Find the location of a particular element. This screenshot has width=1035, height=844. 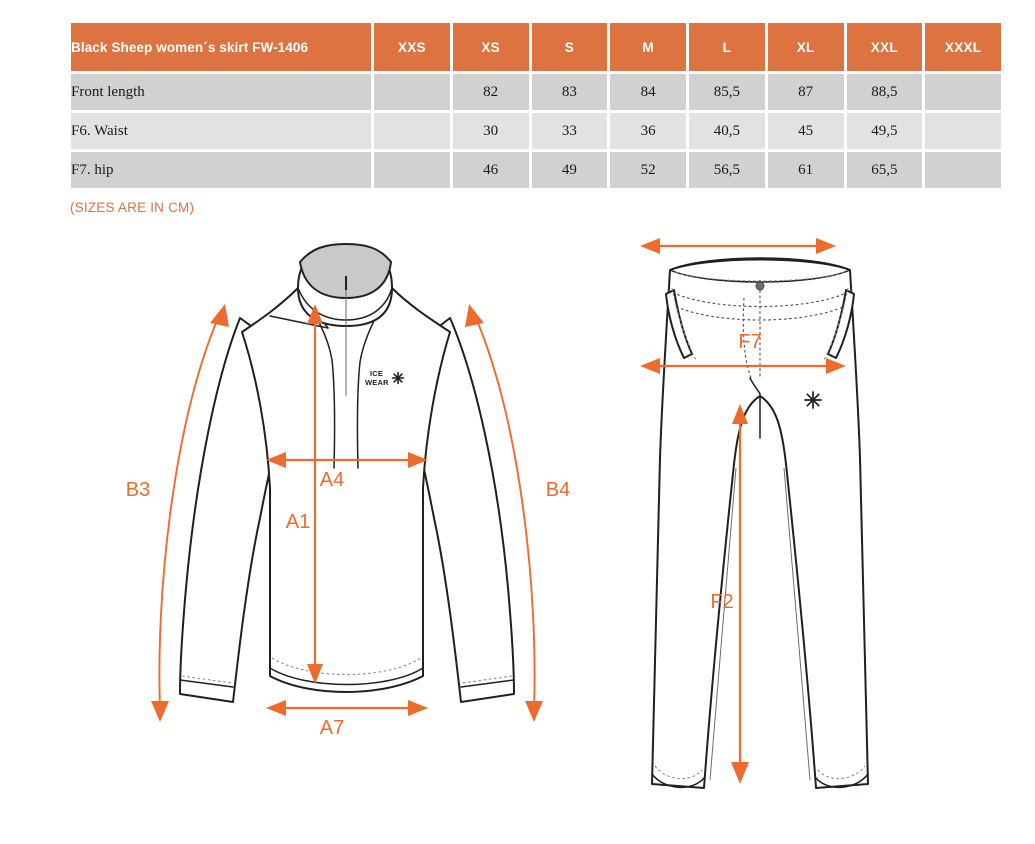

cell-hip-xxl: 65,5 is located at coordinates (884, 170).